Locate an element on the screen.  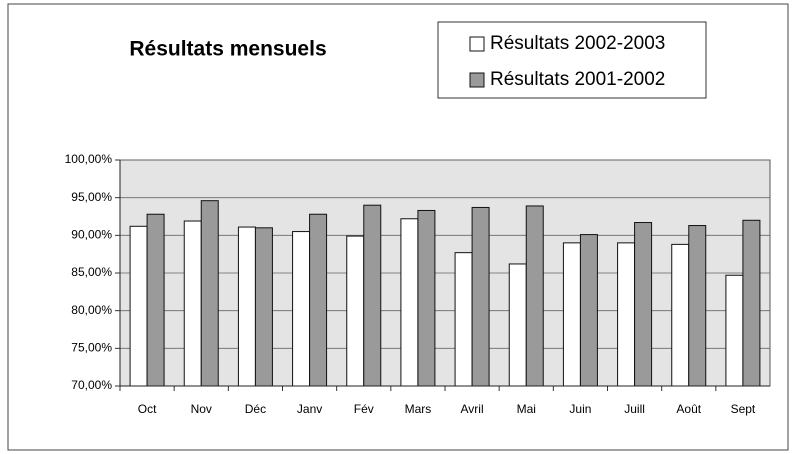
y-tick-label: 100,00% is located at coordinates (89, 159).